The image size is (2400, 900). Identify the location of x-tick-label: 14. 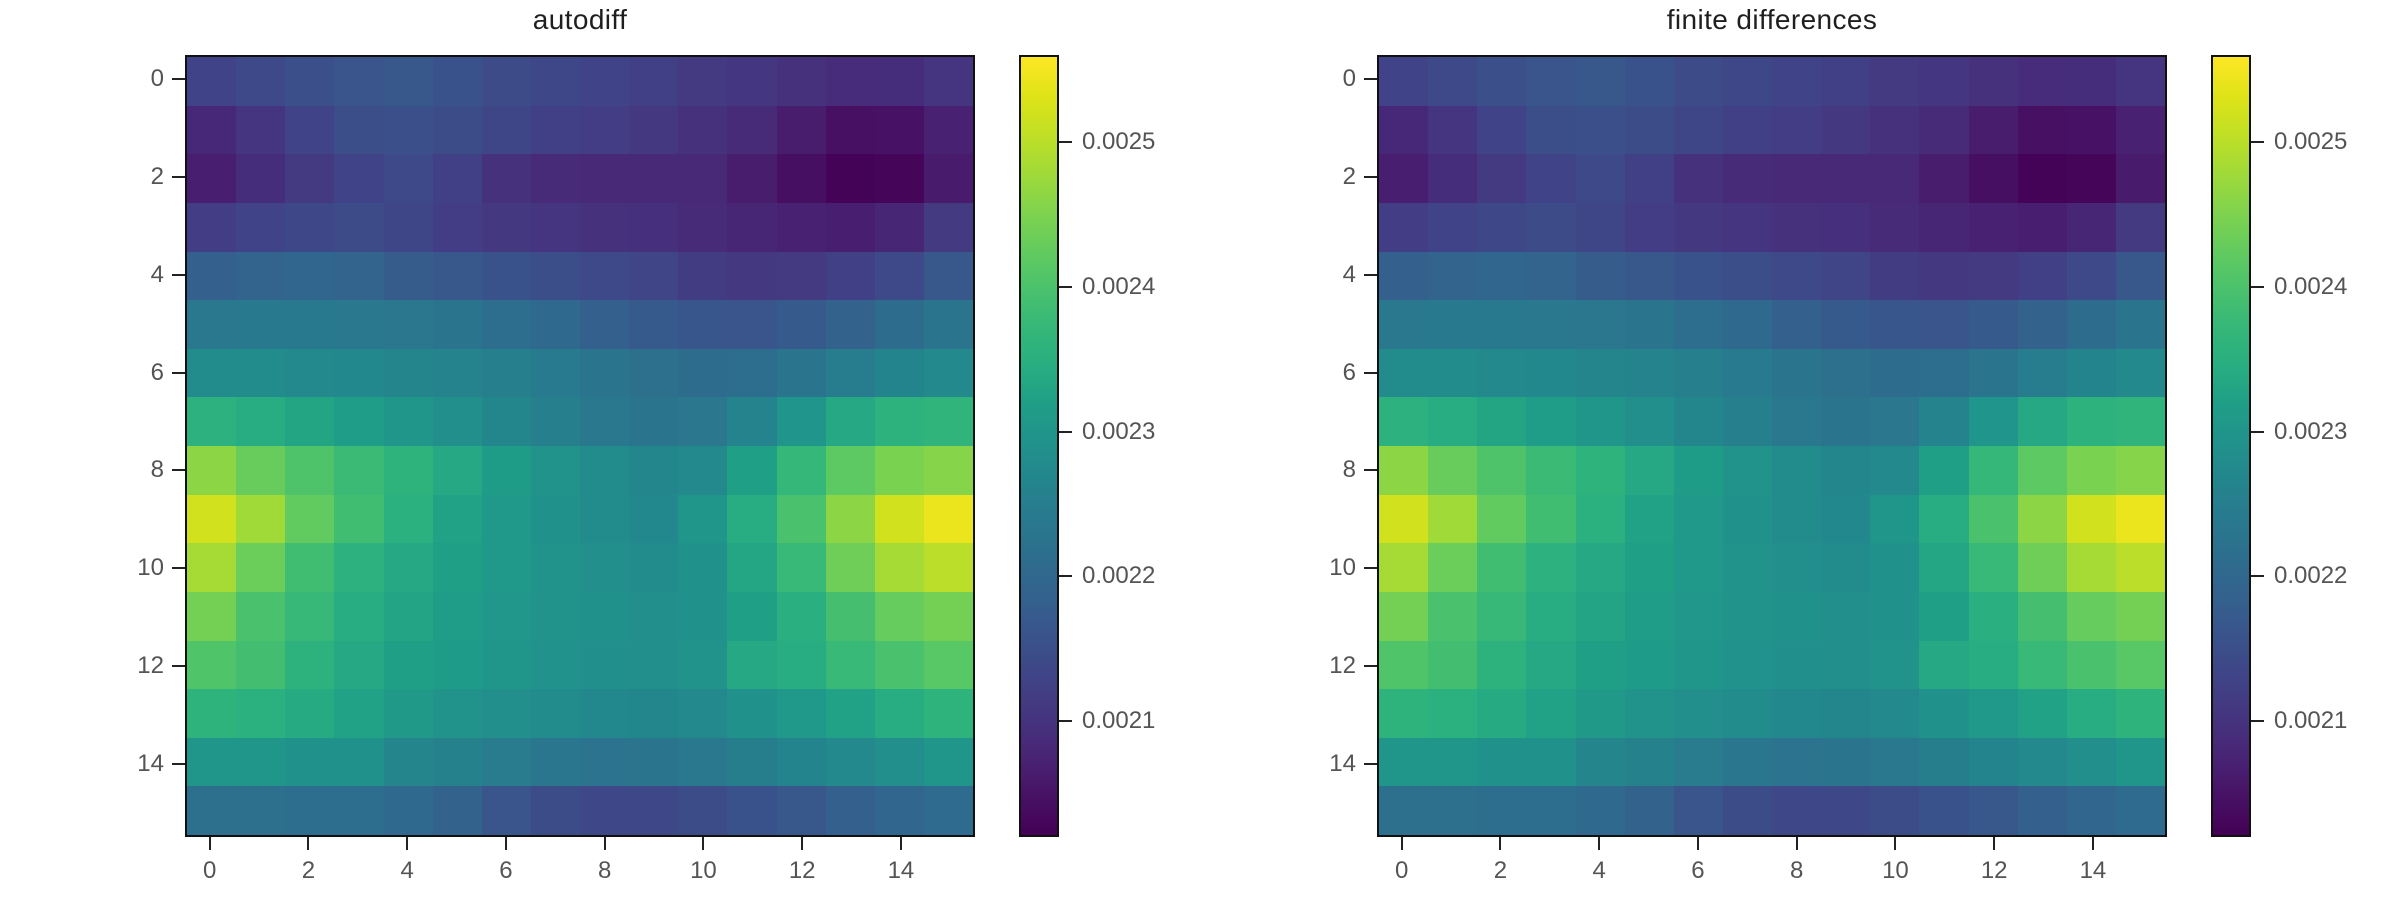
(901, 870).